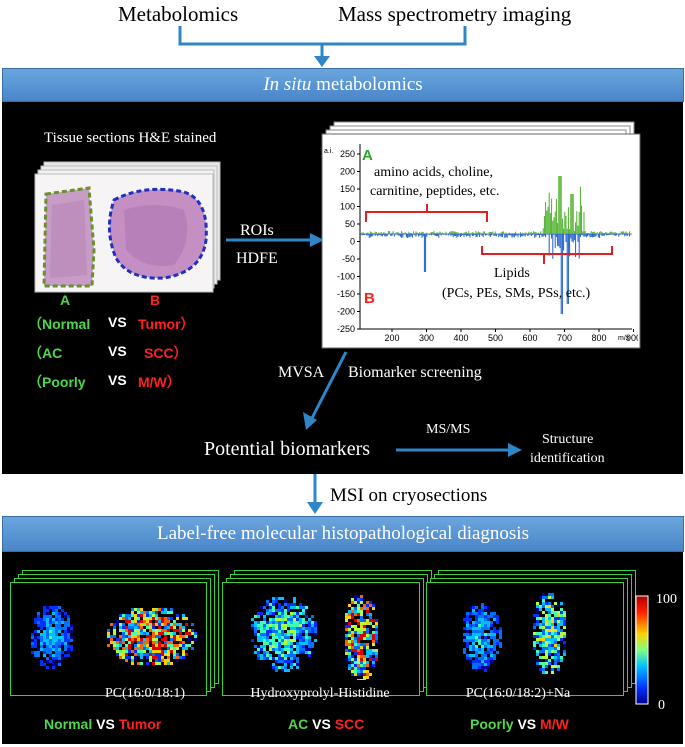 Image resolution: width=685 pixels, height=747 pixels. What do you see at coordinates (568, 439) in the screenshot?
I see `structure-label: Structure` at bounding box center [568, 439].